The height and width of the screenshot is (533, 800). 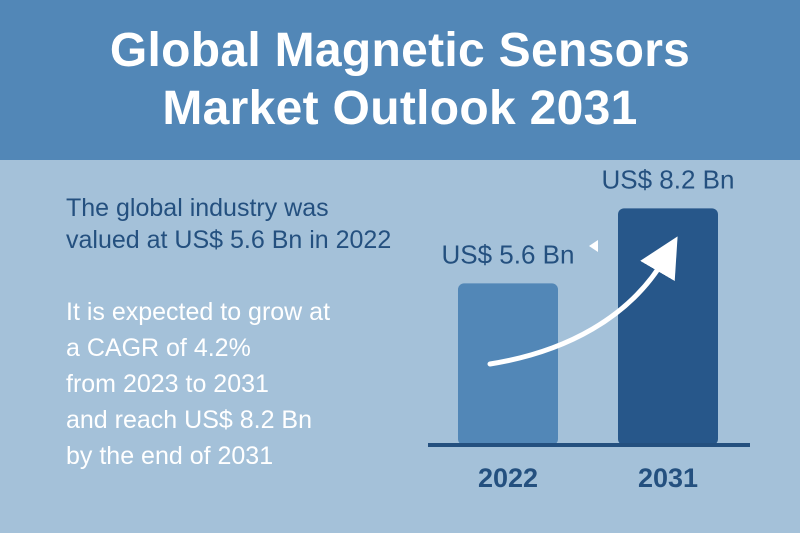 I want to click on intro-line-1: The global industry was, so click(x=197, y=208).